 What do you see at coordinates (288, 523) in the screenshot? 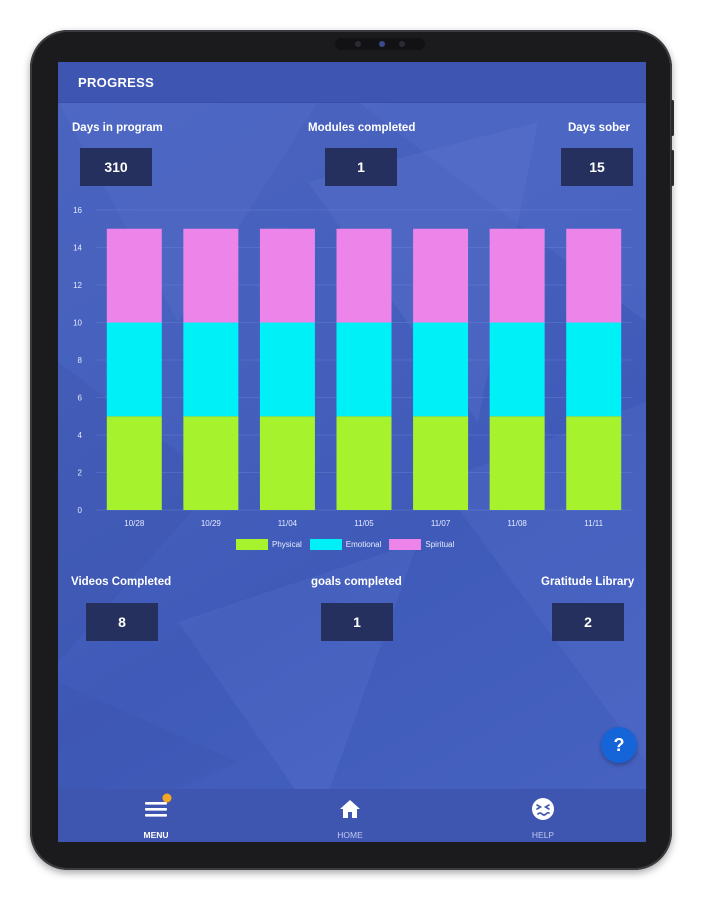
I see `x-tick-label: 11/04` at bounding box center [288, 523].